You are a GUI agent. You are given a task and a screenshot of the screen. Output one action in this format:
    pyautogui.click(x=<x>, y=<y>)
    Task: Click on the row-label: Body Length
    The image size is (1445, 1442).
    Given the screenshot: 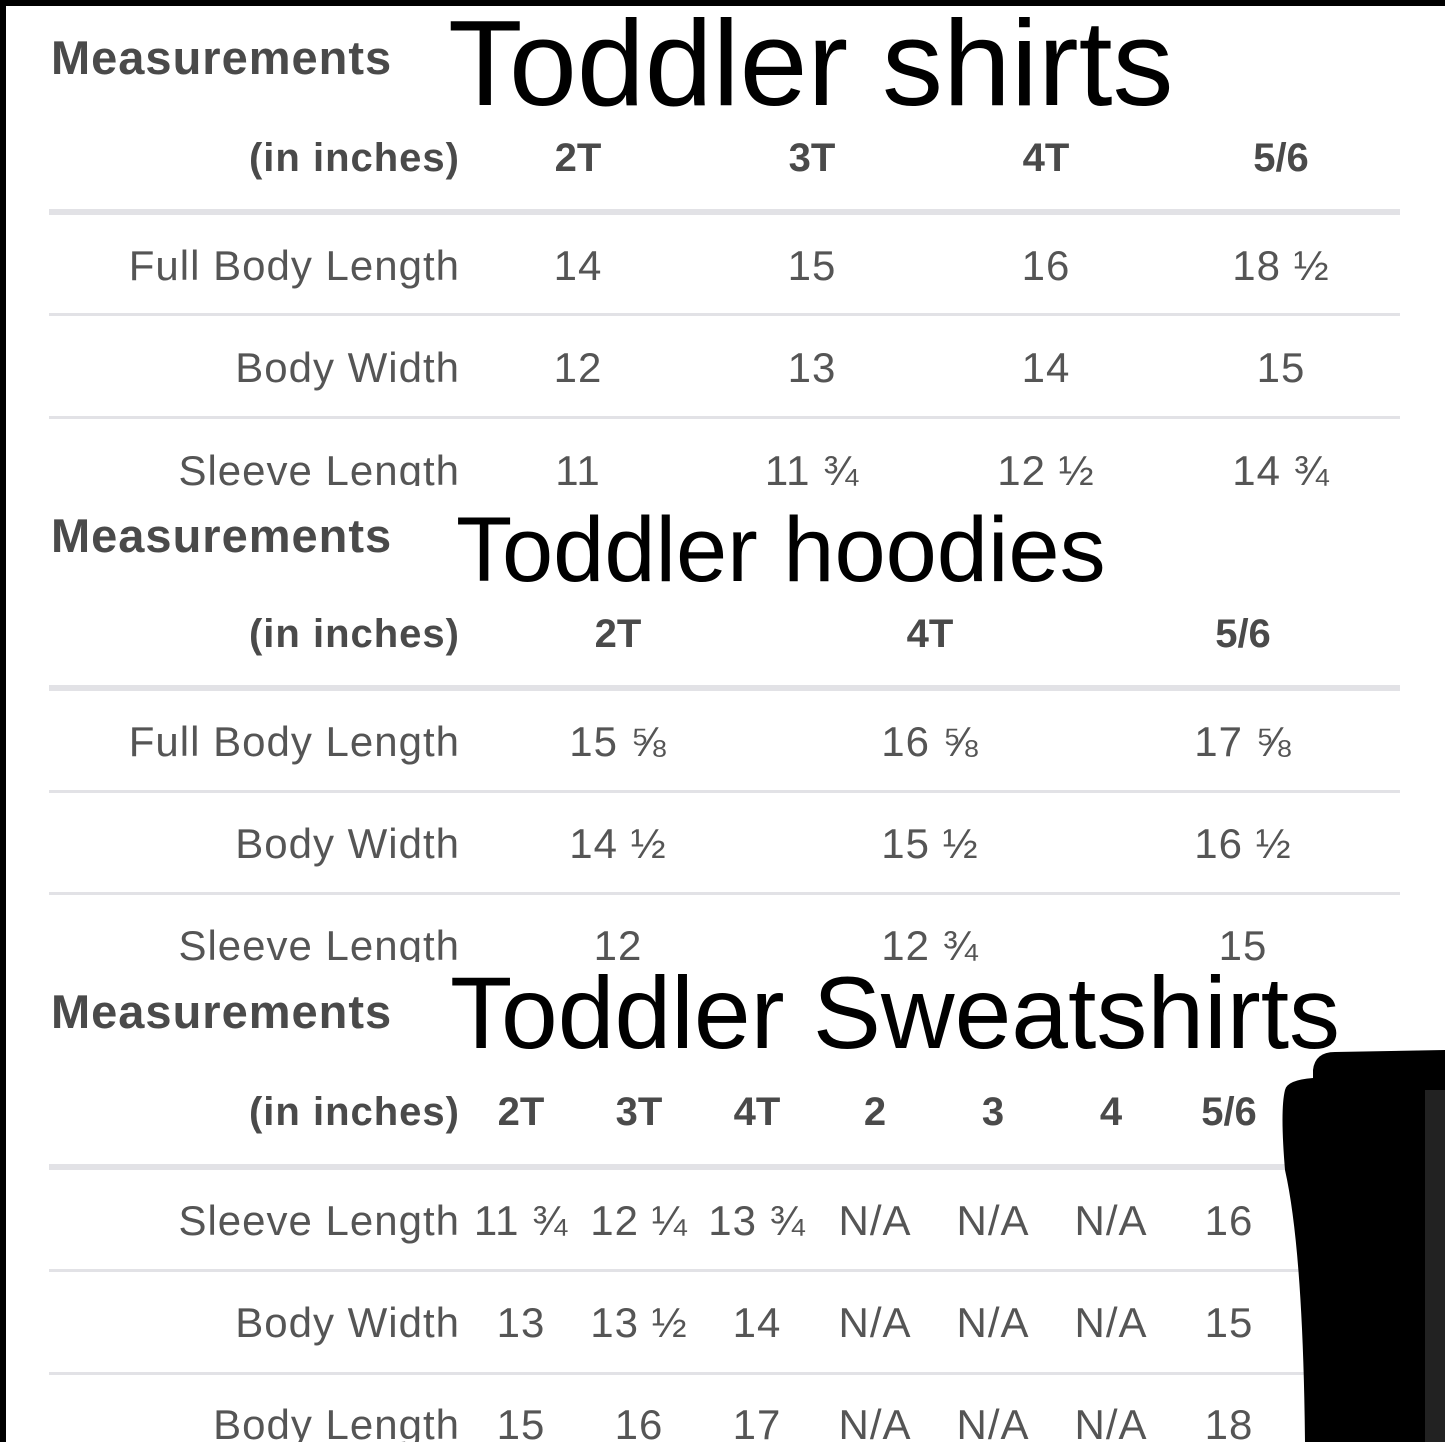 What is the action you would take?
    pyautogui.click(x=336, y=1421)
    